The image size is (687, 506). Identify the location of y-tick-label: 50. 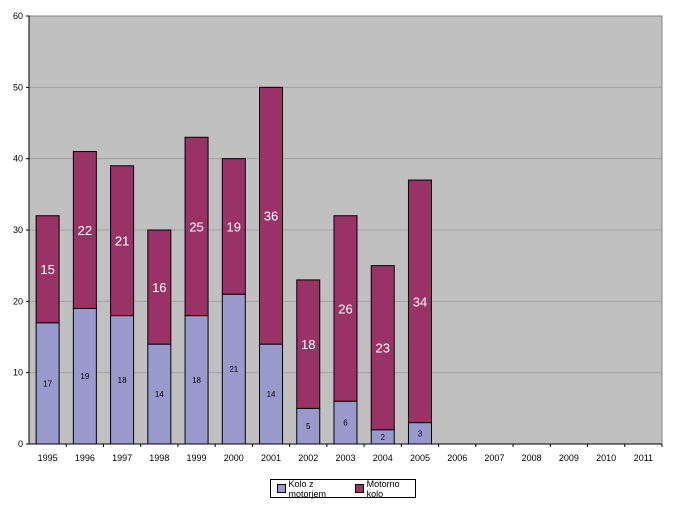
(18, 87).